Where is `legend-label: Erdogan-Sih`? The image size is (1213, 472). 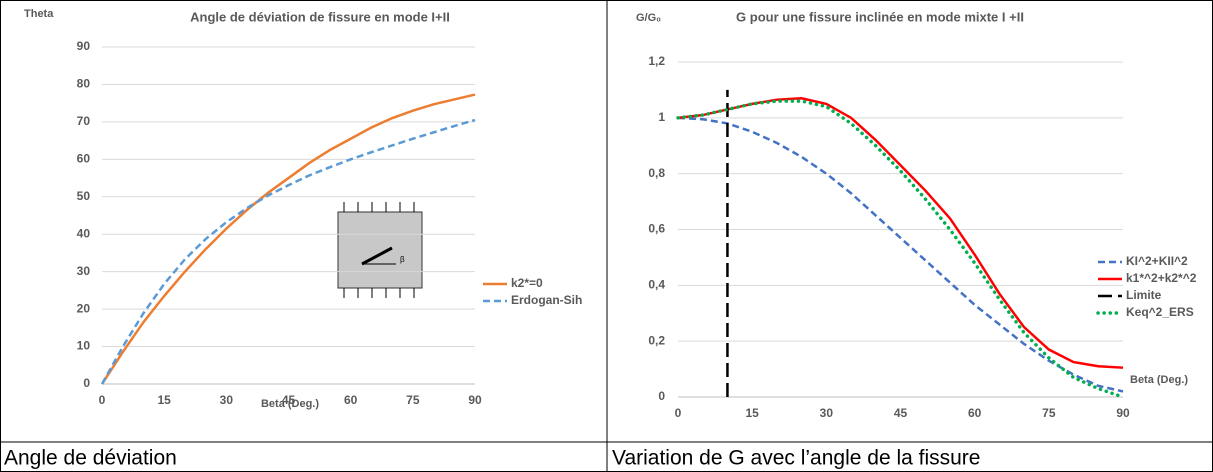
legend-label: Erdogan-Sih is located at coordinates (546, 300).